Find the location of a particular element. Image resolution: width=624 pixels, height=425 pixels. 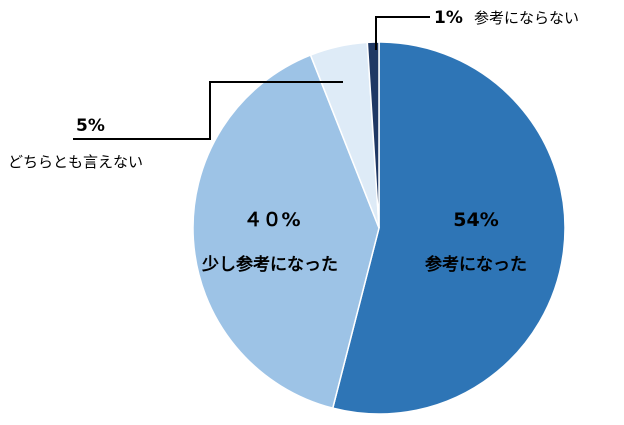

slice-label-name-helpful: 参考になった is located at coordinates (476, 264).